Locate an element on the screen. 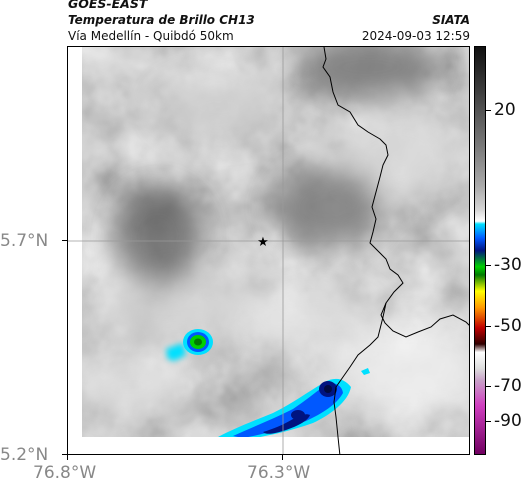  cb-label-minus90: -90 is located at coordinates (508, 421).